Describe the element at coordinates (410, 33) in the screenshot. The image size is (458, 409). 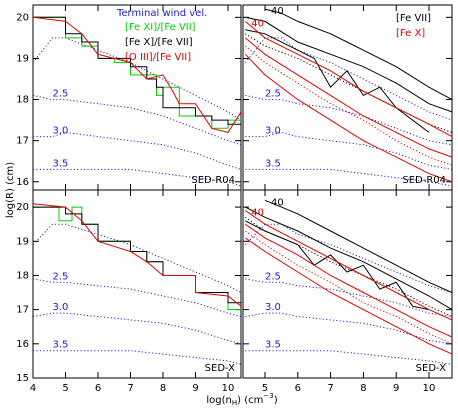
I see `legend-label: [Fe X]` at that location.